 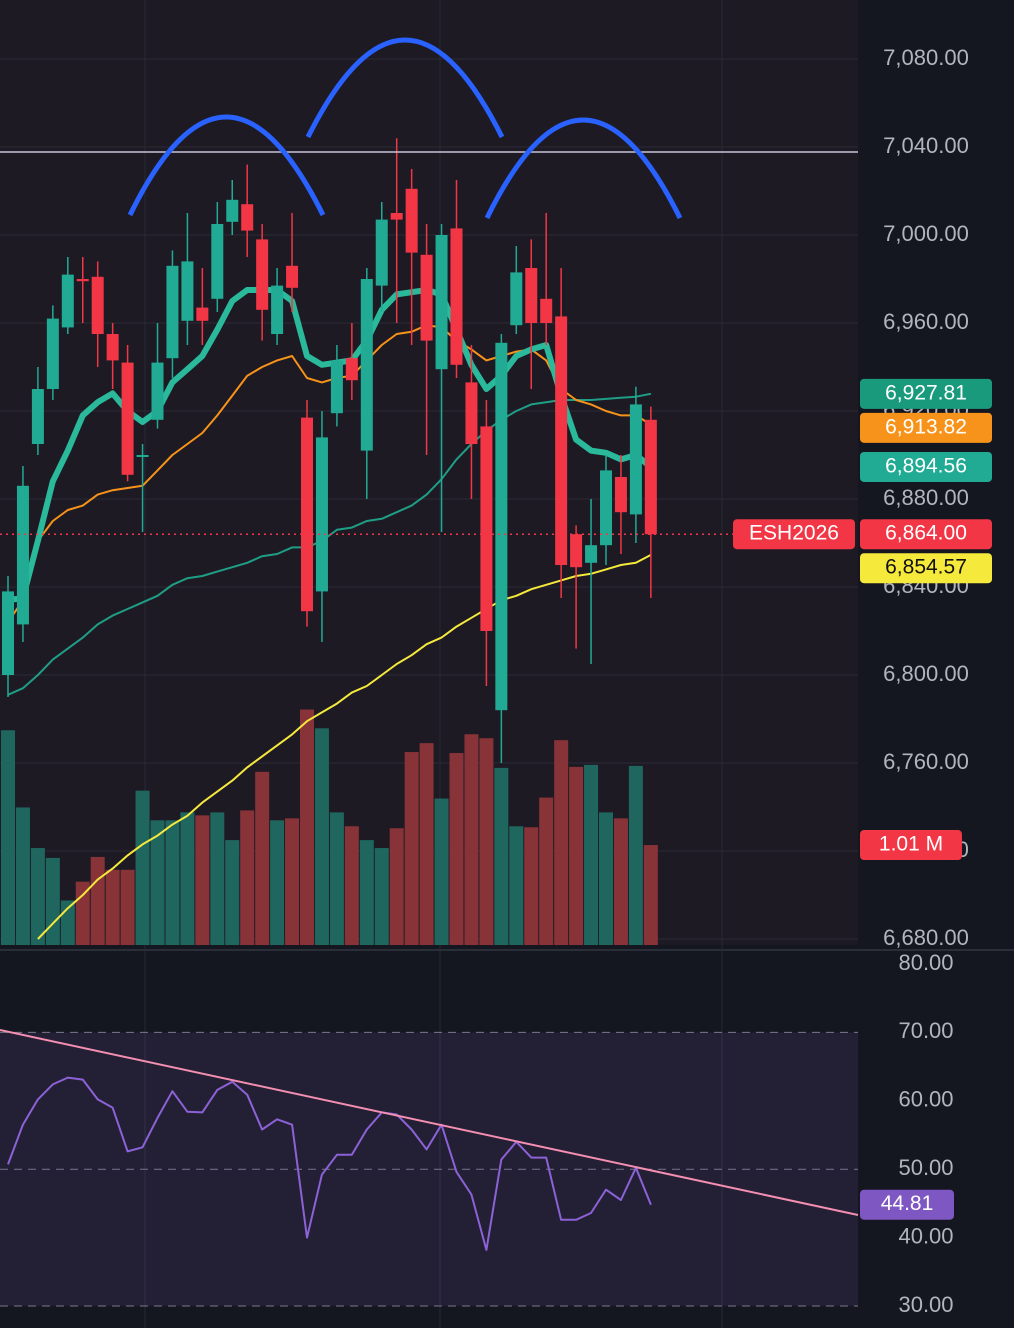 I want to click on symbol-badge, so click(x=794, y=534).